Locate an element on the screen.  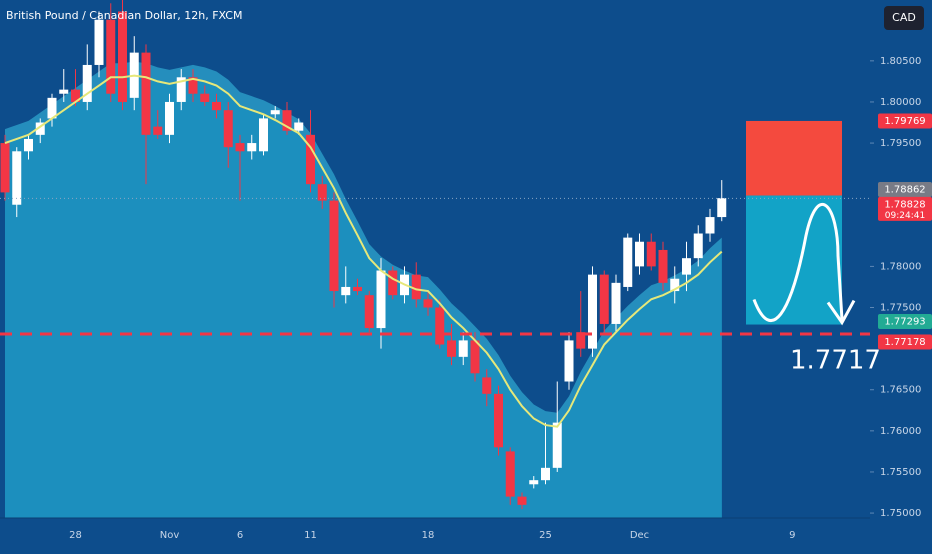
target-zone is located at coordinates (794, 260).